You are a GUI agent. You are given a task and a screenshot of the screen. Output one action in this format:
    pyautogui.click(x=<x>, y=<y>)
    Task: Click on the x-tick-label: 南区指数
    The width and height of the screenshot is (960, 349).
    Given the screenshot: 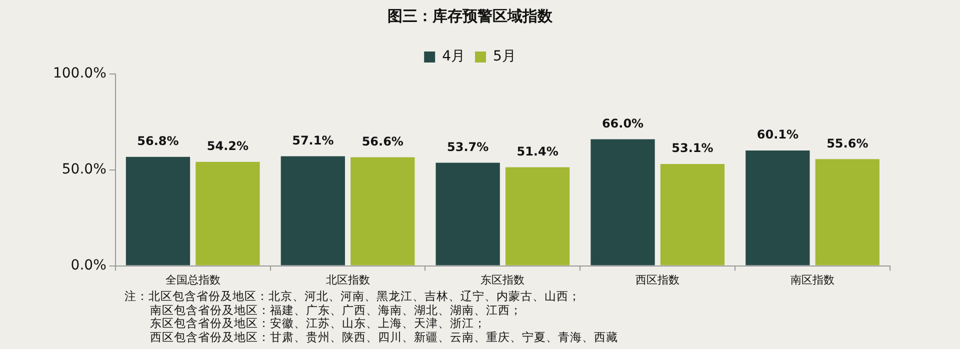 What is the action you would take?
    pyautogui.click(x=812, y=279)
    